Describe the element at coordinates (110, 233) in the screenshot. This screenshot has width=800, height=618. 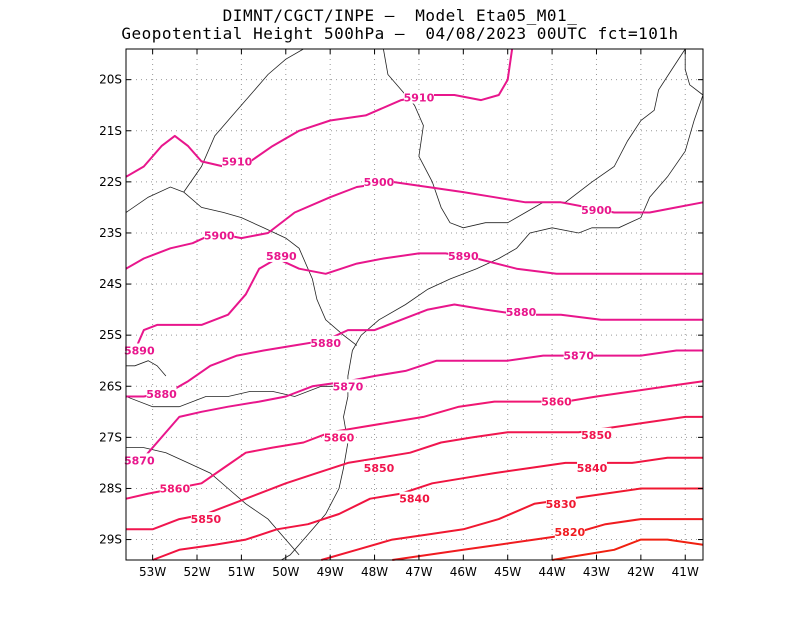
I see `lat-tick-label: 23S` at that location.